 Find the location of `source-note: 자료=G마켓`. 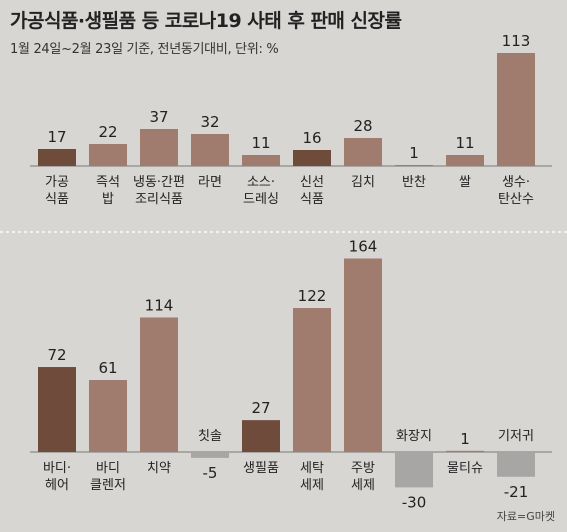

source-note: 자료=G마켓 is located at coordinates (525, 516).